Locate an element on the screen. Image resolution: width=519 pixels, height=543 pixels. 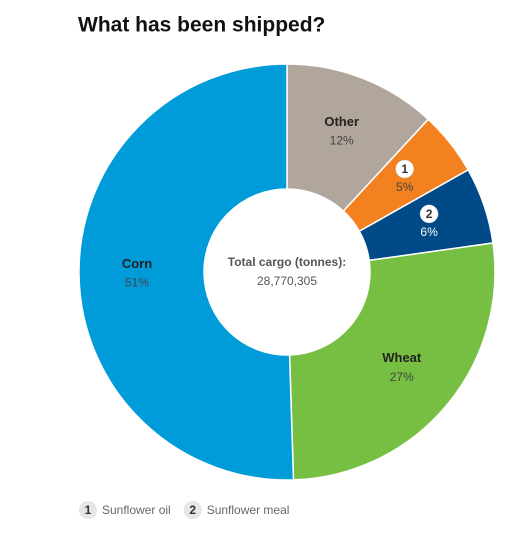
slice-value-label: 6% is located at coordinates (429, 232).